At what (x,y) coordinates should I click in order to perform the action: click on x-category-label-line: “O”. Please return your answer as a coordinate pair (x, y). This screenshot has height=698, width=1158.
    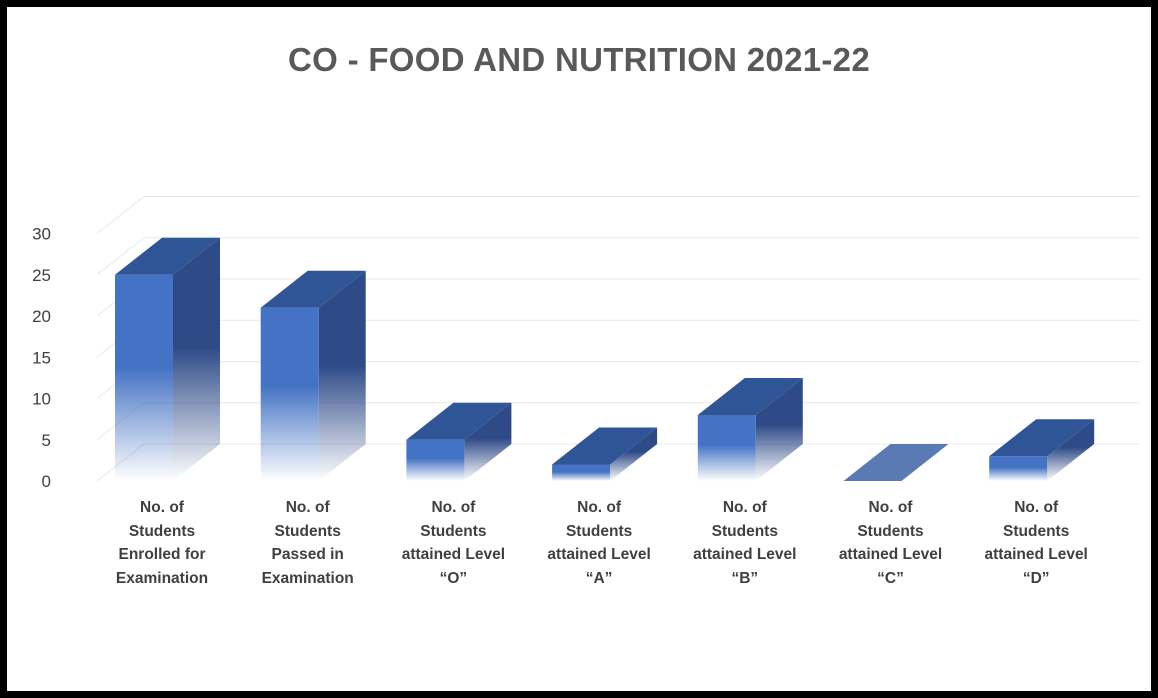
    Looking at the image, I should click on (453, 578).